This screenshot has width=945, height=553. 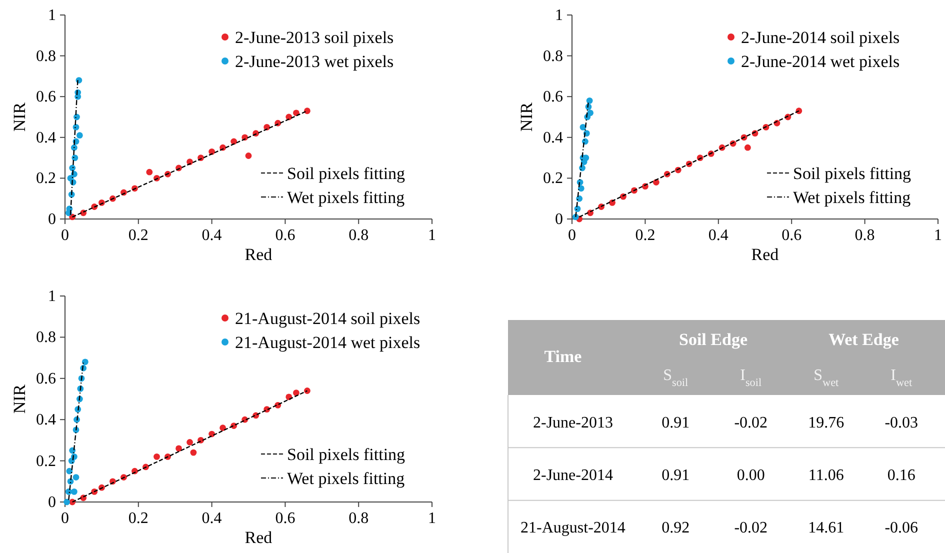 What do you see at coordinates (314, 61) in the screenshot?
I see `legend-label: 2-June-2013 wet pixels` at bounding box center [314, 61].